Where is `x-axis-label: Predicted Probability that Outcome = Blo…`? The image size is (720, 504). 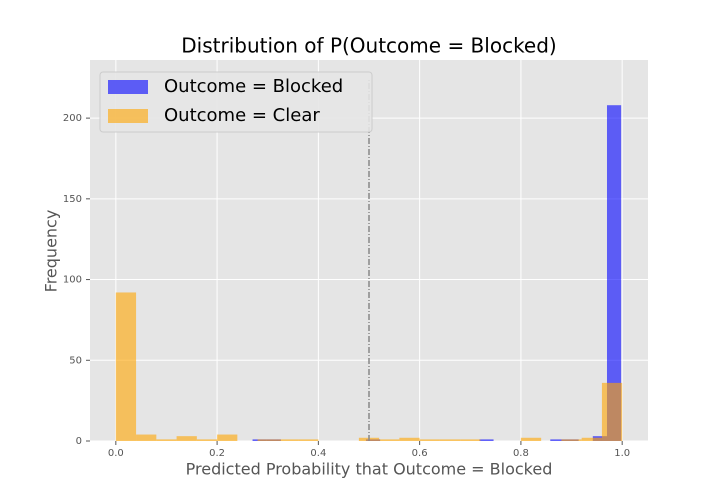 x-axis-label: Predicted Probability that Outcome = Blo… is located at coordinates (369, 469).